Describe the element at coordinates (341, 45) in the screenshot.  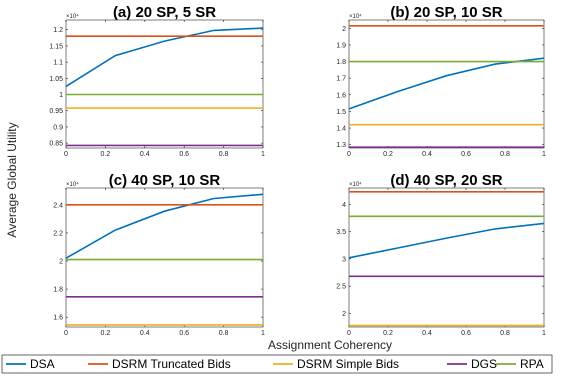
I see `y-tick-label: 1.9` at that location.